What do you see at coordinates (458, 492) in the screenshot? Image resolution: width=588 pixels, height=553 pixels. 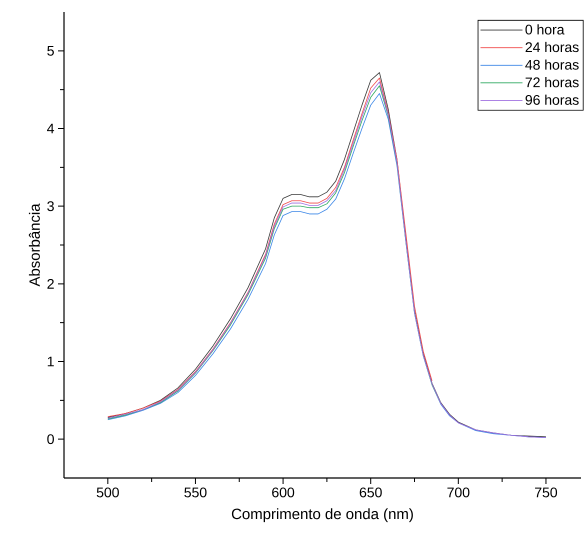 I see `x-tick-label: 700` at bounding box center [458, 492].